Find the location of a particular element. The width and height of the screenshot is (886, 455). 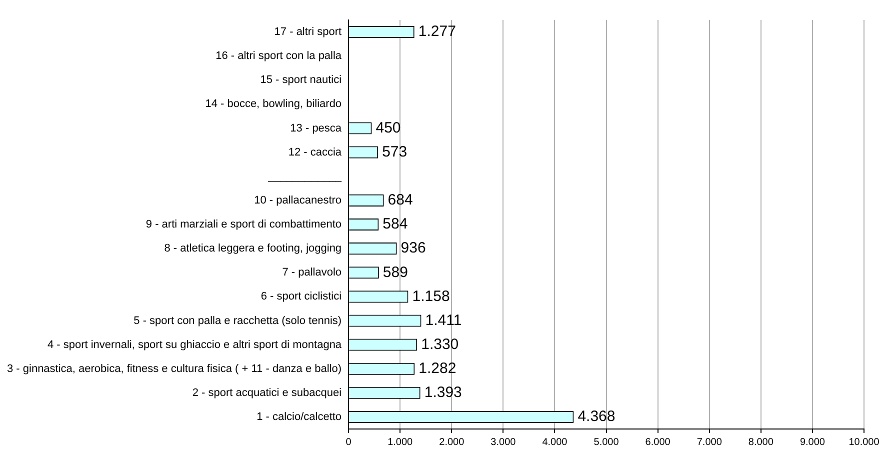

data-label: 1.282 is located at coordinates (437, 368).